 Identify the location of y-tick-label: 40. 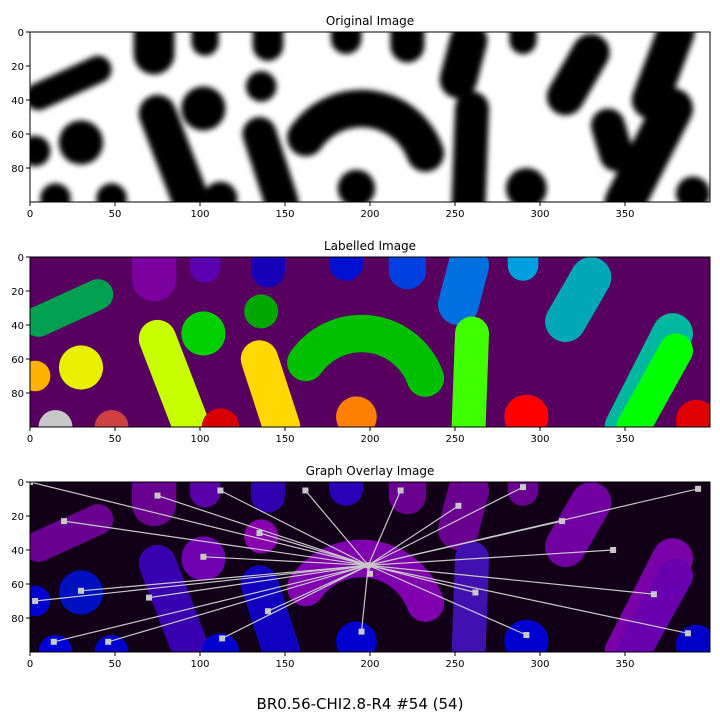
(17, 101).